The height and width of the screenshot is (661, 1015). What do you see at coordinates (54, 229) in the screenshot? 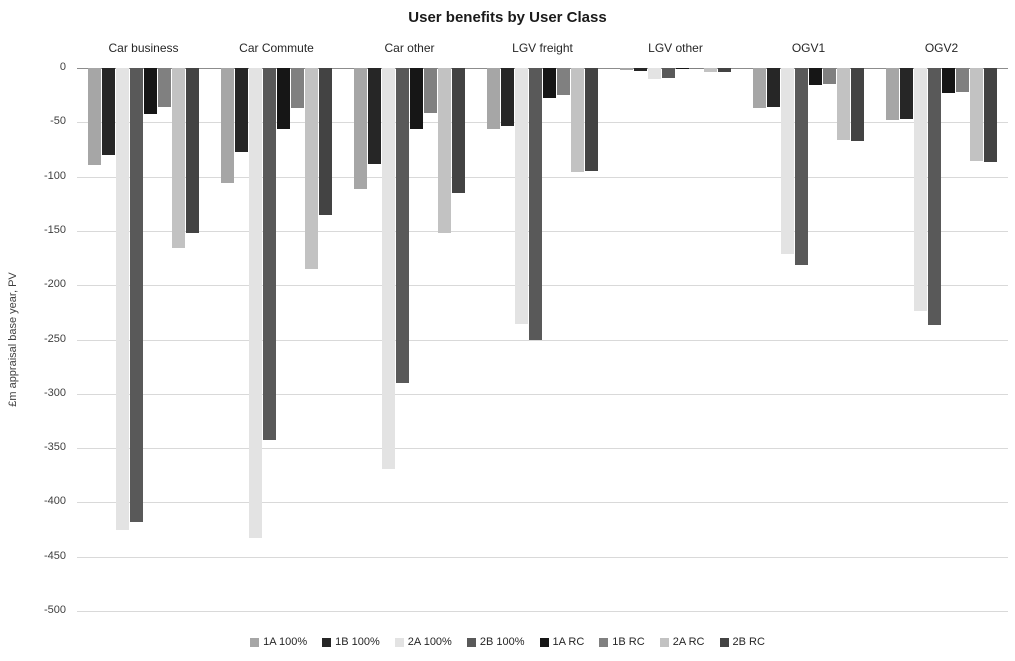
I see `y-tick-label: -150` at bounding box center [54, 229].